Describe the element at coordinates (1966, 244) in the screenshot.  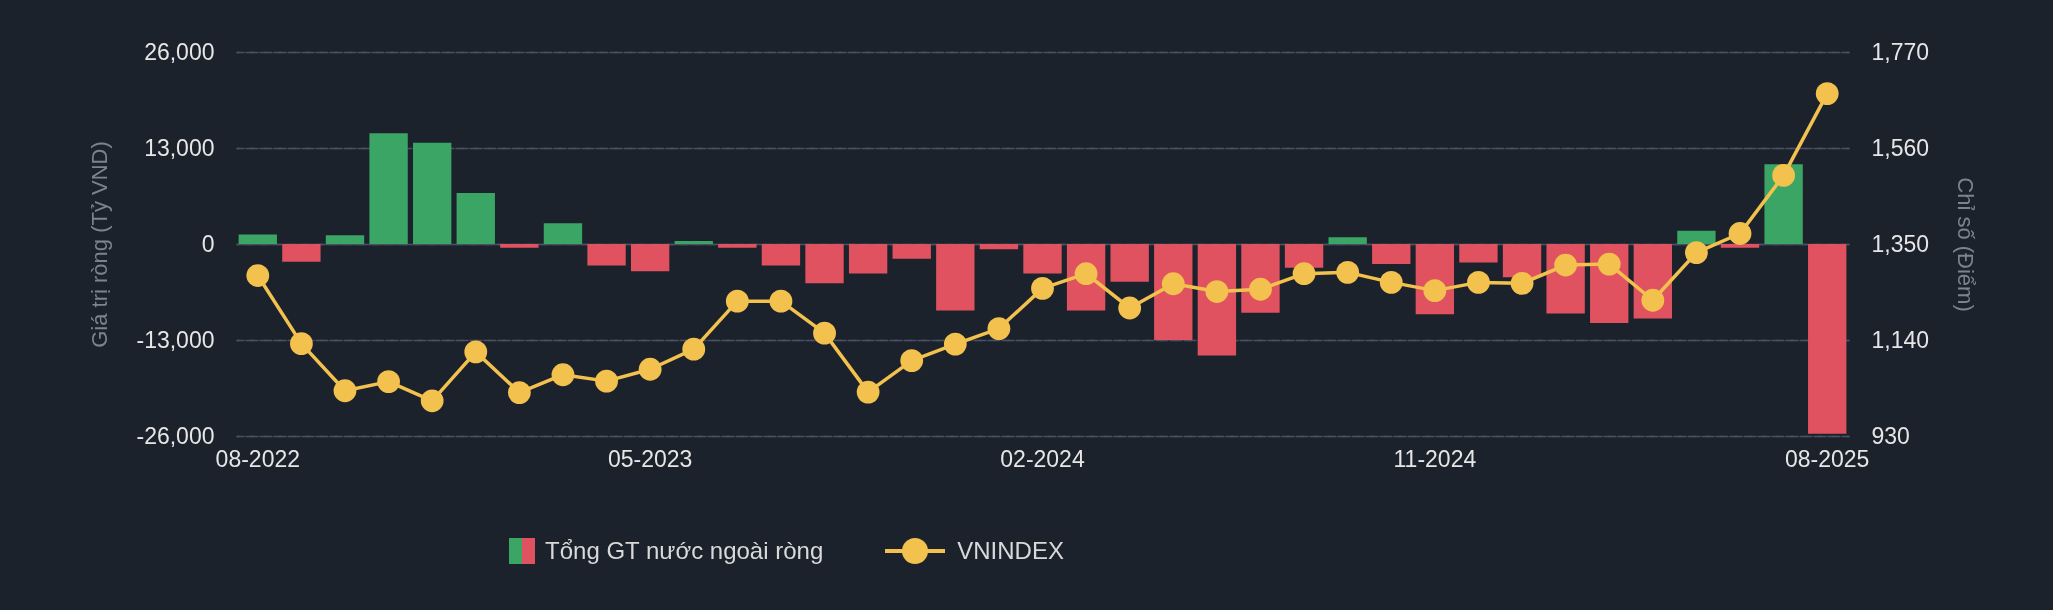
I see `y2-axis-title: Chỉ số (Điểm)` at that location.